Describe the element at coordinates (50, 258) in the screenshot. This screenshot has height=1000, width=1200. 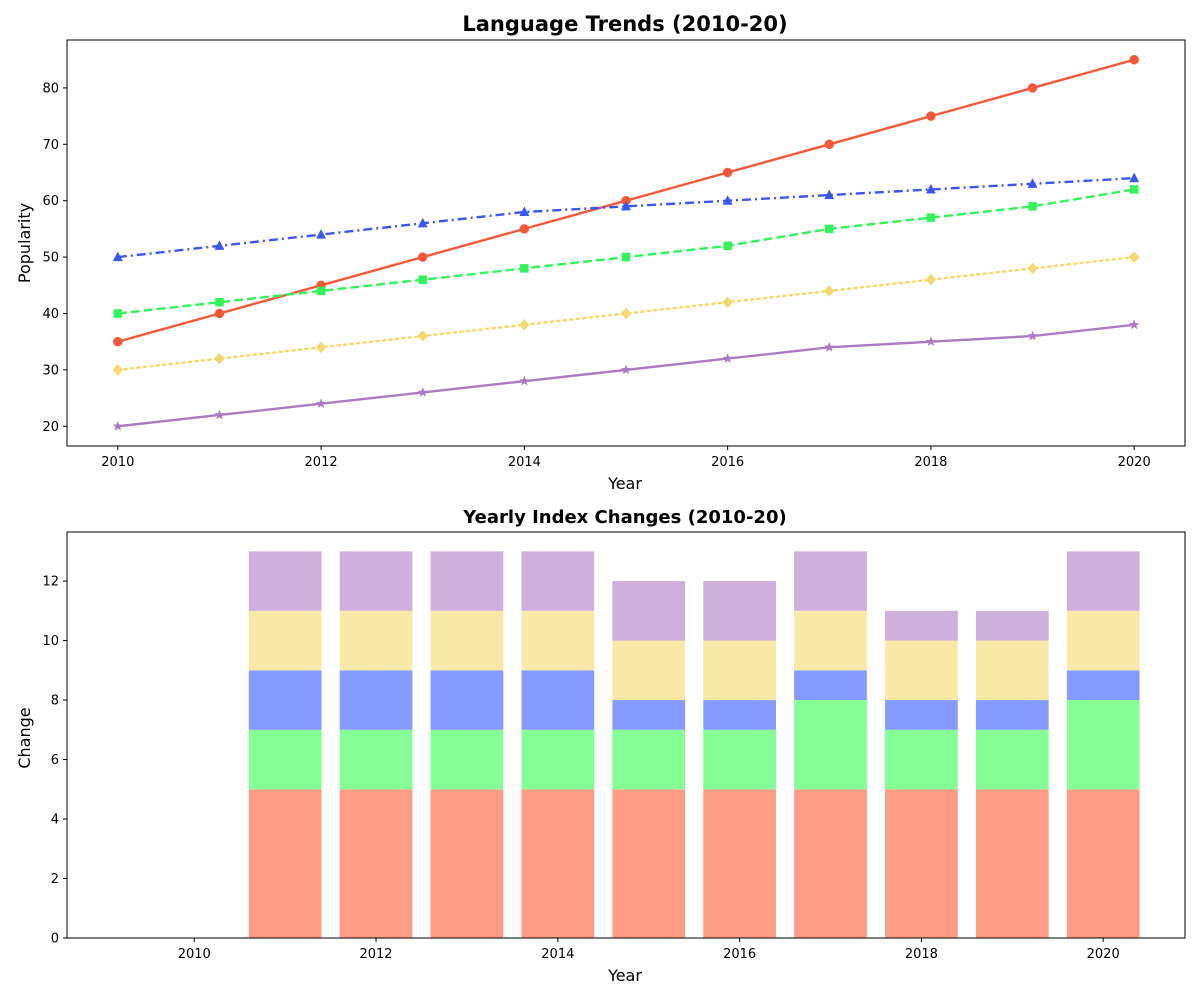
I see `line-chart-y-tick-label: 50` at that location.